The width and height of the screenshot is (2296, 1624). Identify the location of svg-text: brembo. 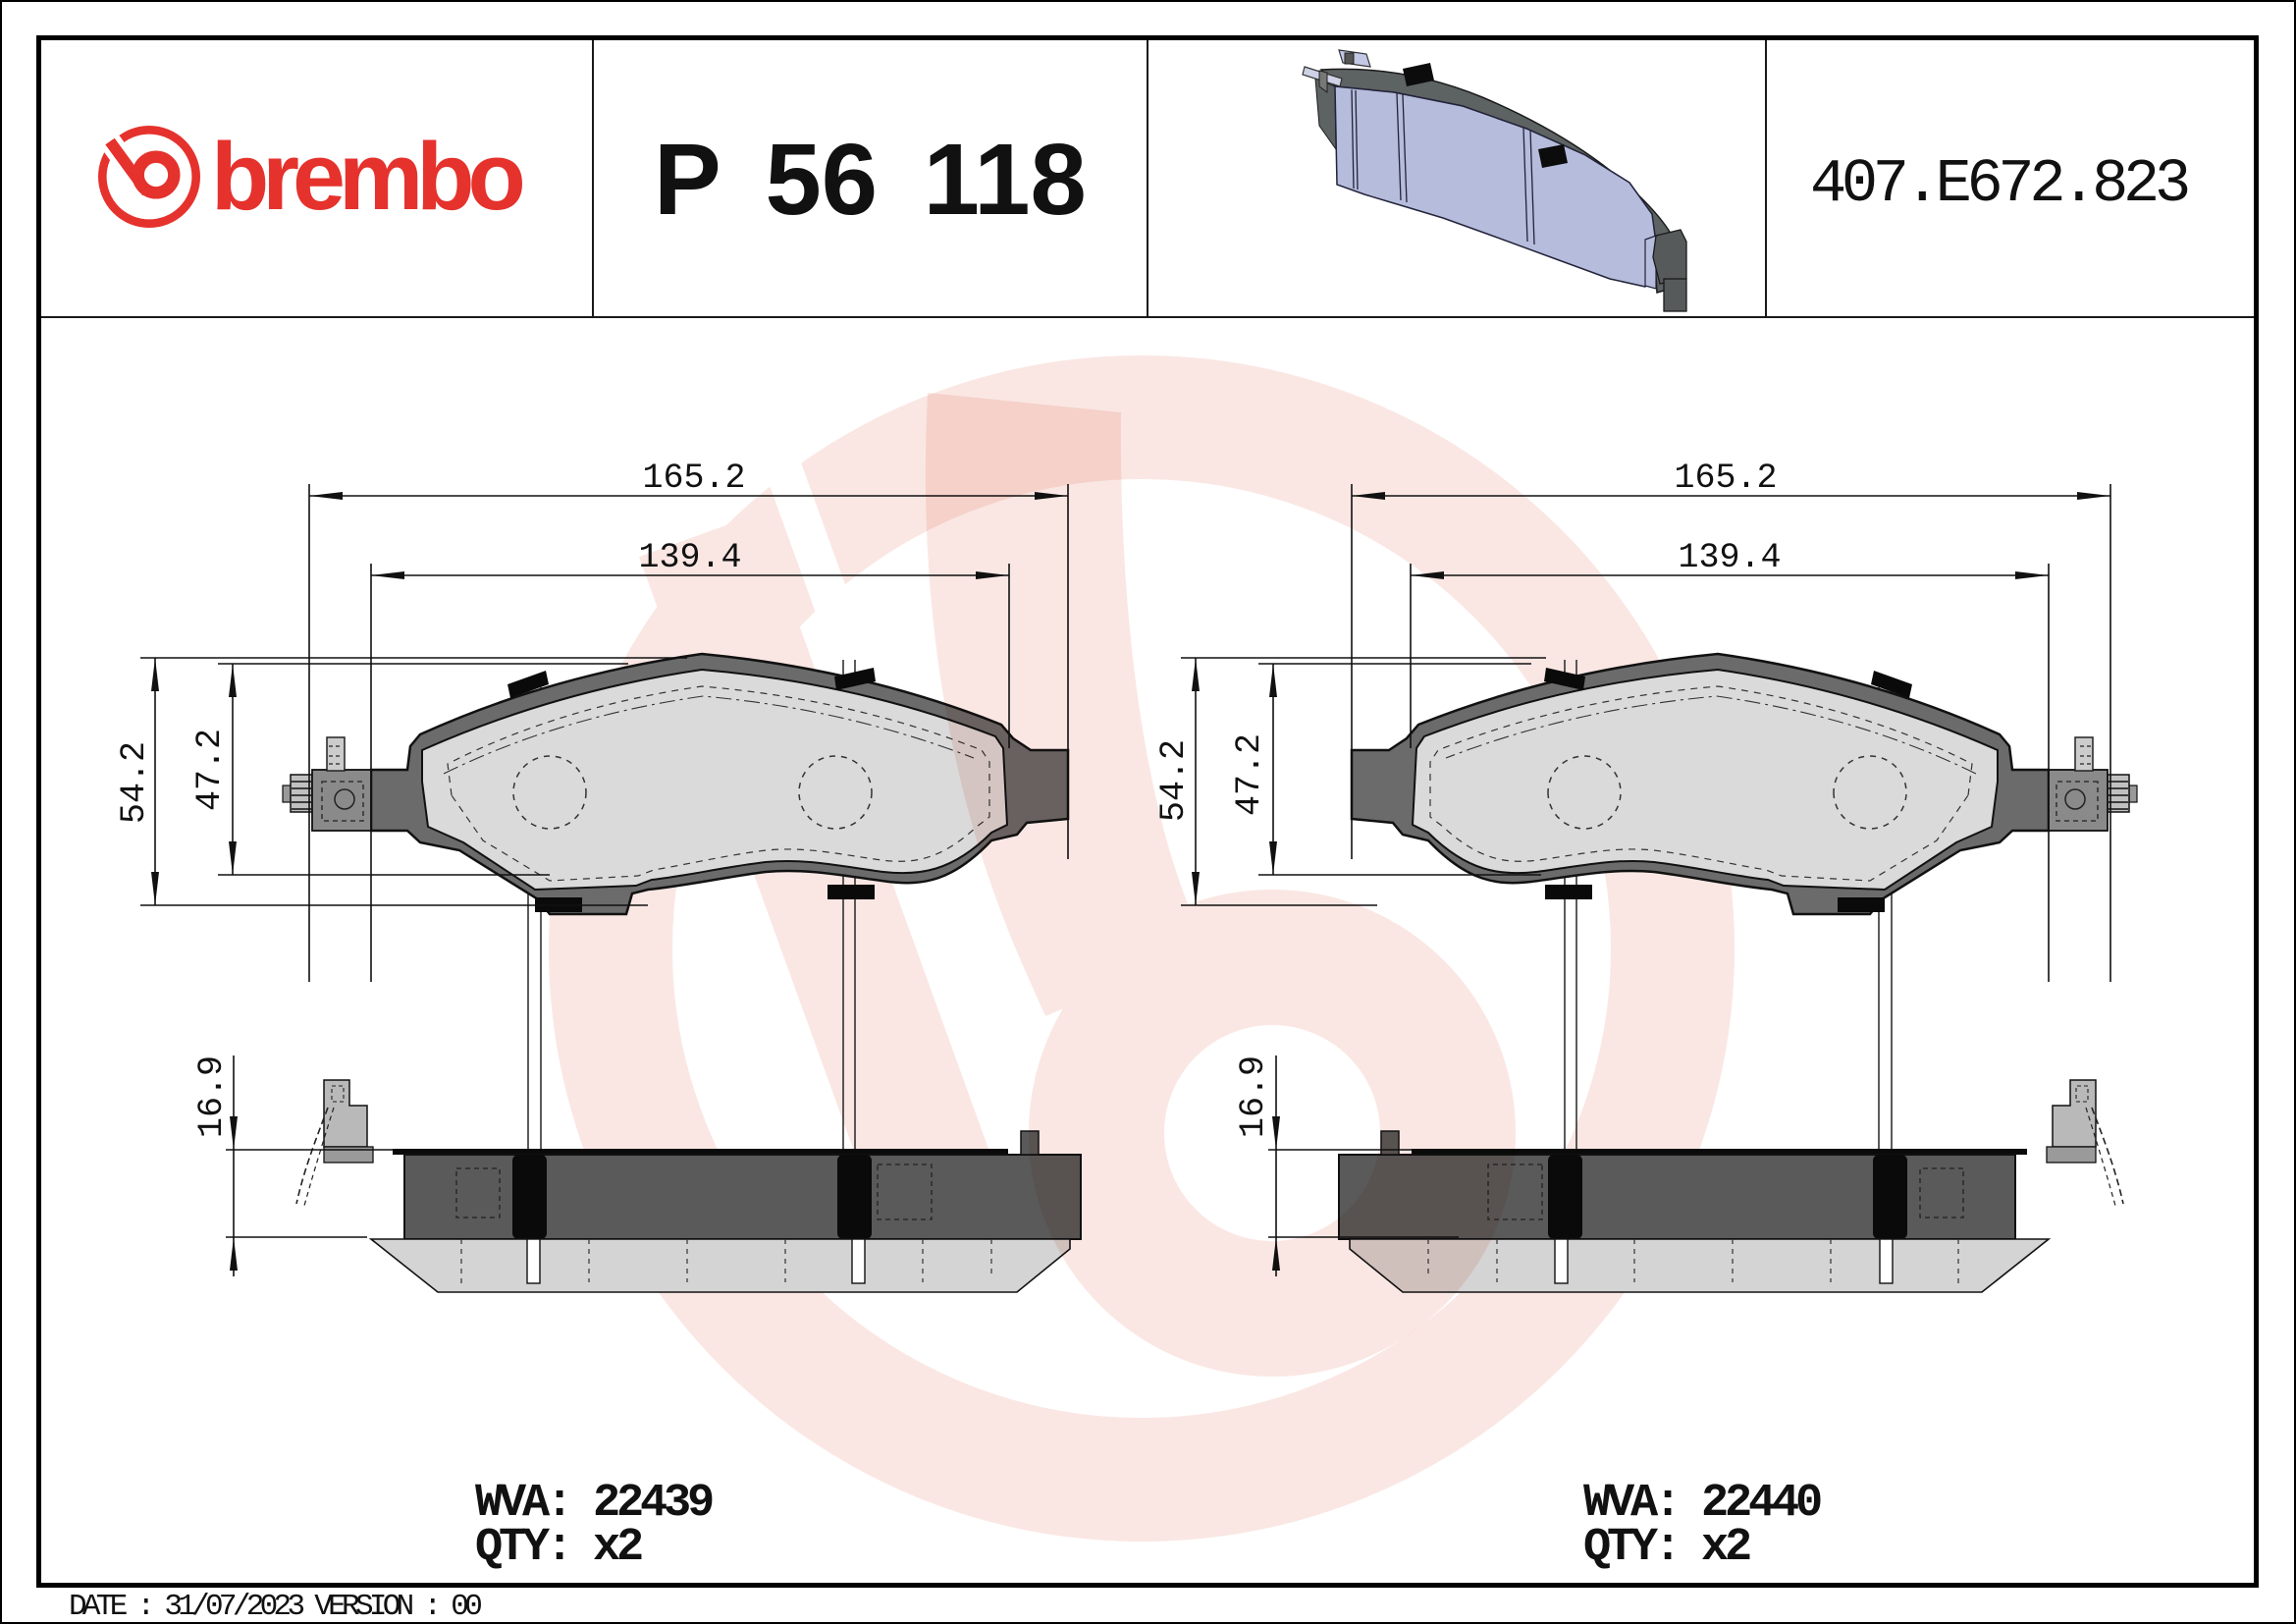
(367, 176).